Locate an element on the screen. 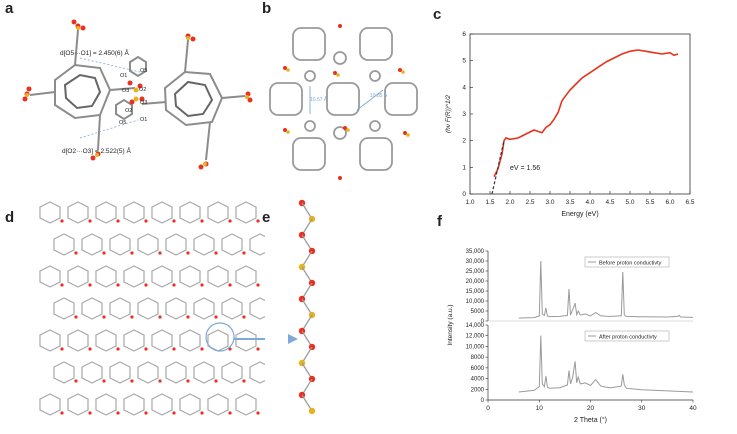  y-tick-label: 35,000 is located at coordinates (475, 252).